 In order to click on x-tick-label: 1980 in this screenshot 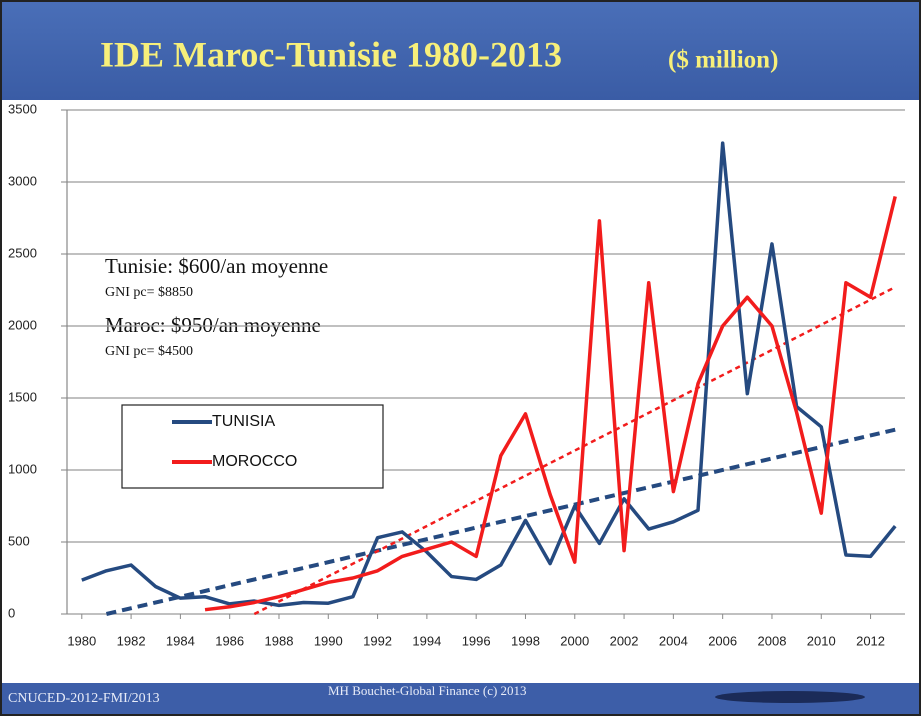, I will do `click(81, 640)`.